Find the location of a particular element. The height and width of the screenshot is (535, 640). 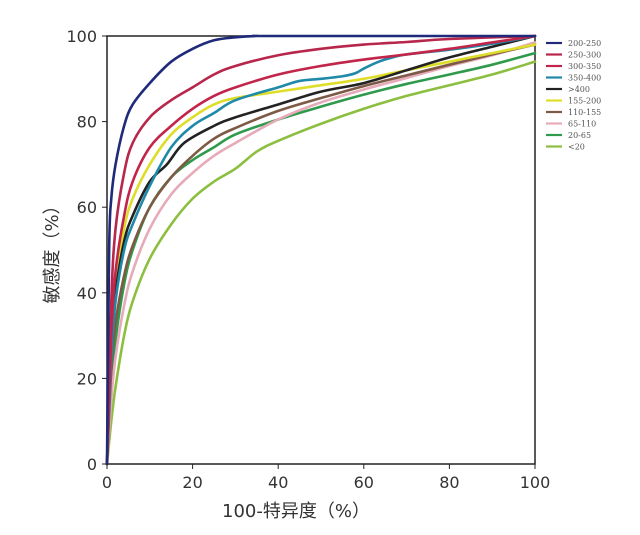

legend-label-2: 300-350 is located at coordinates (584, 66).